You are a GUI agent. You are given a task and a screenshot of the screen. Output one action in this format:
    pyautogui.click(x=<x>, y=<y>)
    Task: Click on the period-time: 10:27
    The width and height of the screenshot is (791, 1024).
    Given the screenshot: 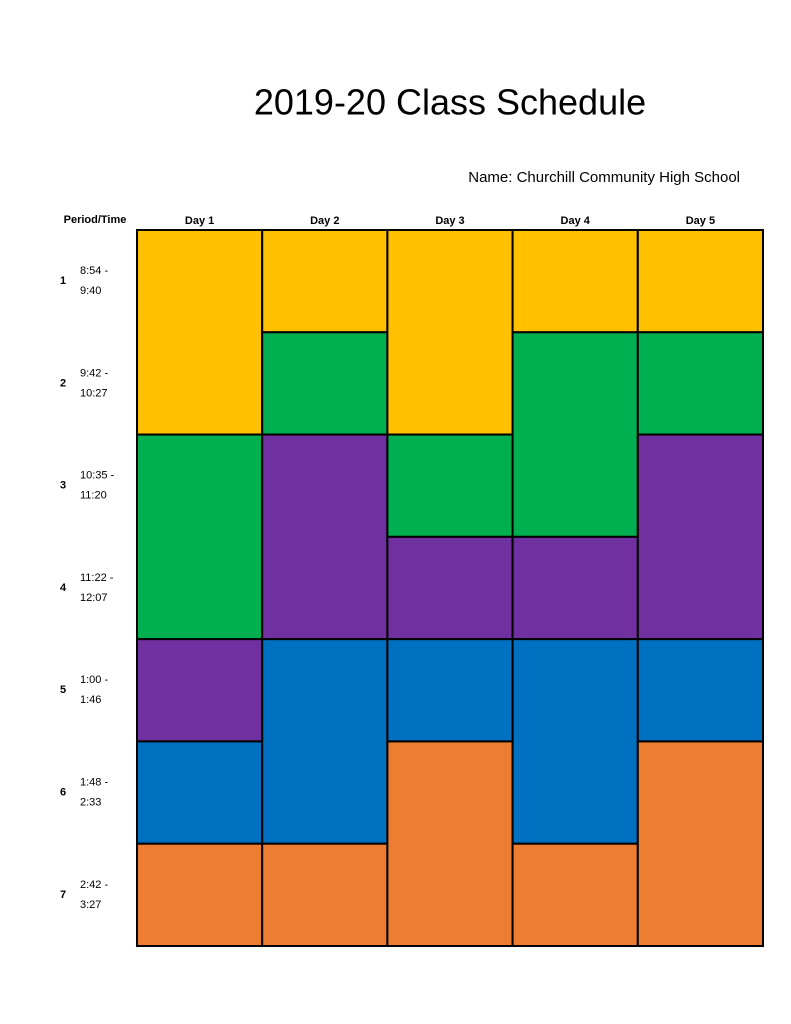 What is the action you would take?
    pyautogui.click(x=94, y=393)
    